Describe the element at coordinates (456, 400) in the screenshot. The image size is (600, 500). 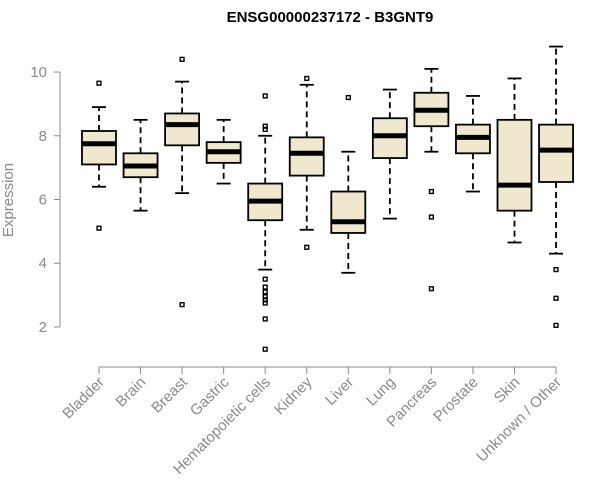
I see `x-tick-label: Prostate` at that location.